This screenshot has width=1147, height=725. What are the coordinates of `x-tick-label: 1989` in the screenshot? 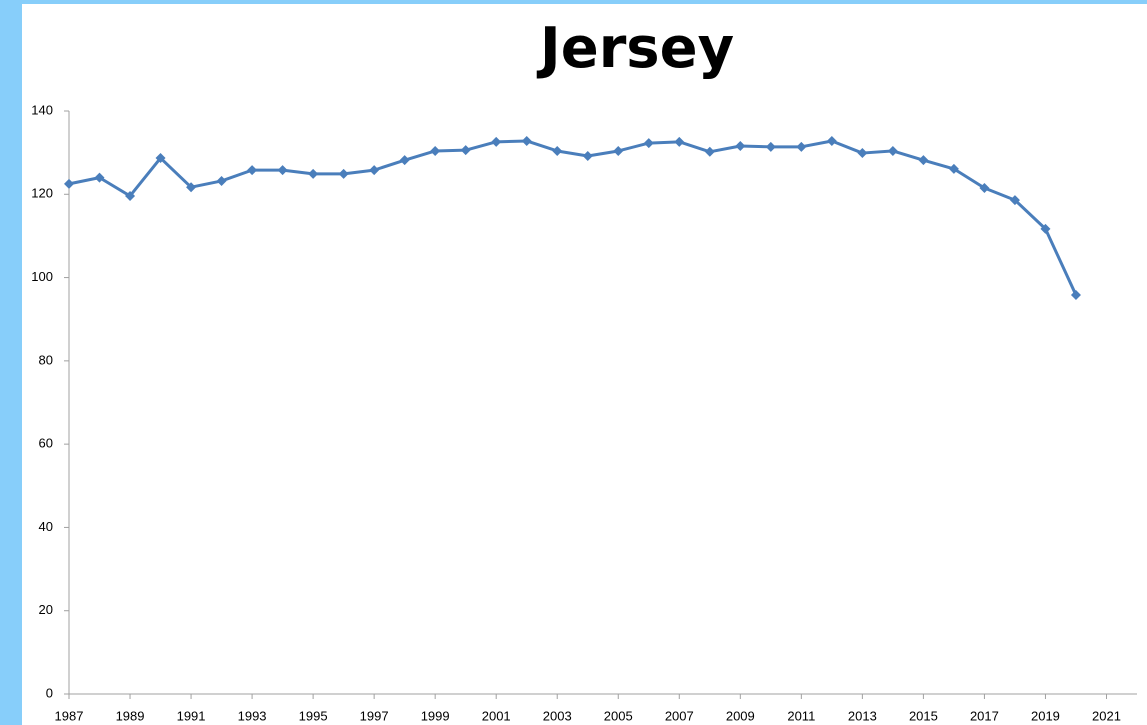 It's located at (130, 715).